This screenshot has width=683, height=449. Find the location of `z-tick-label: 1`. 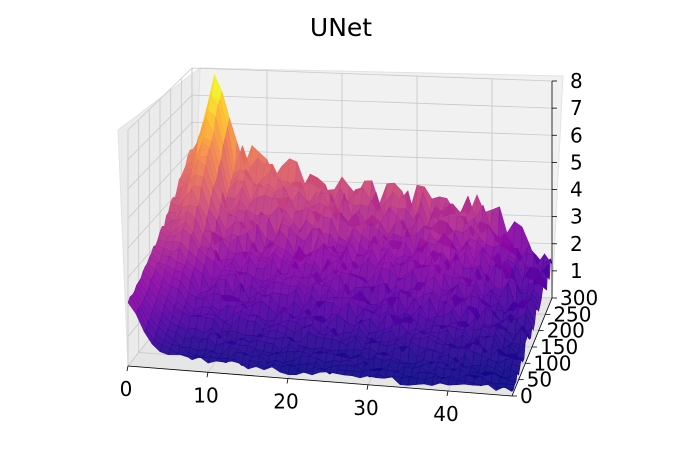

z-tick-label: 1 is located at coordinates (576, 271).